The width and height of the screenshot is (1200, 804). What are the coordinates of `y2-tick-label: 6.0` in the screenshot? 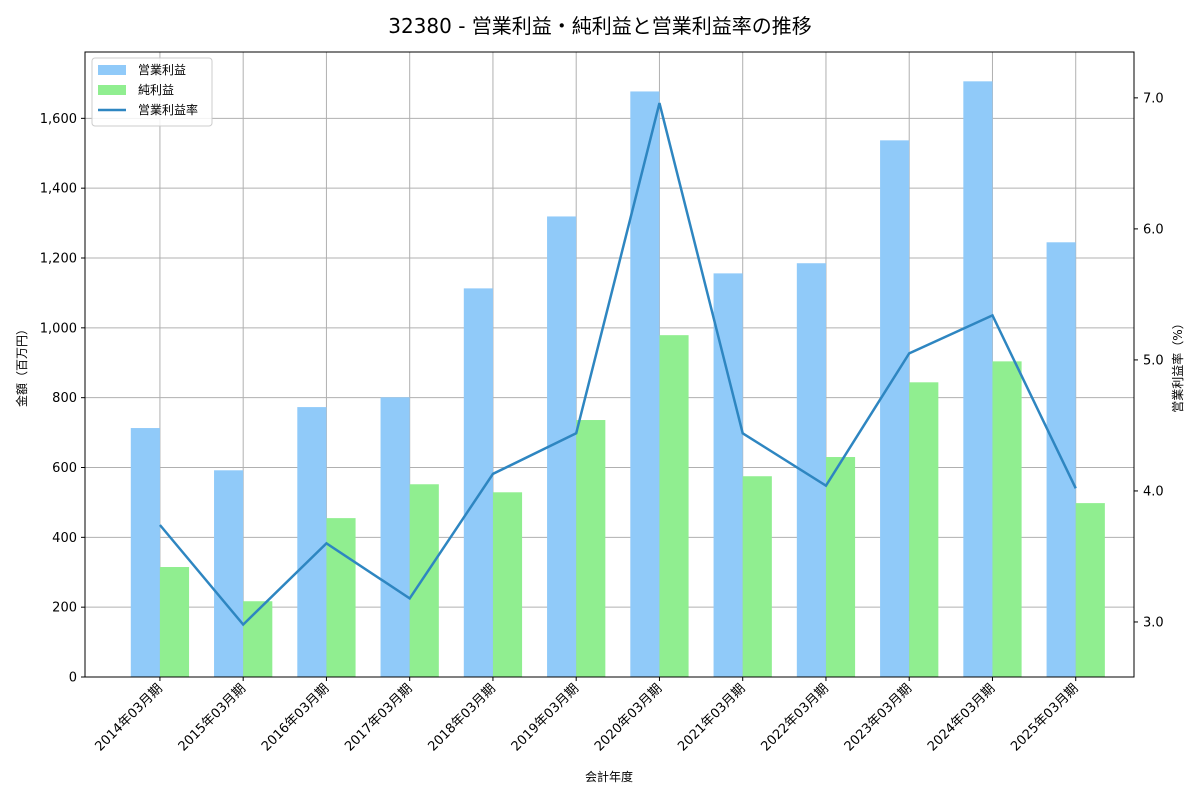 It's located at (1153, 229).